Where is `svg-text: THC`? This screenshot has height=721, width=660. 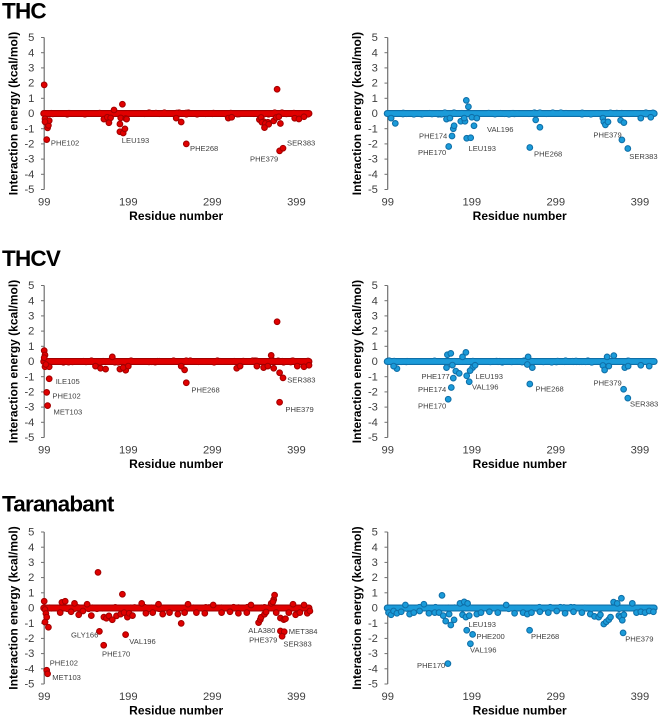 svg-text: THC is located at coordinates (24, 12).